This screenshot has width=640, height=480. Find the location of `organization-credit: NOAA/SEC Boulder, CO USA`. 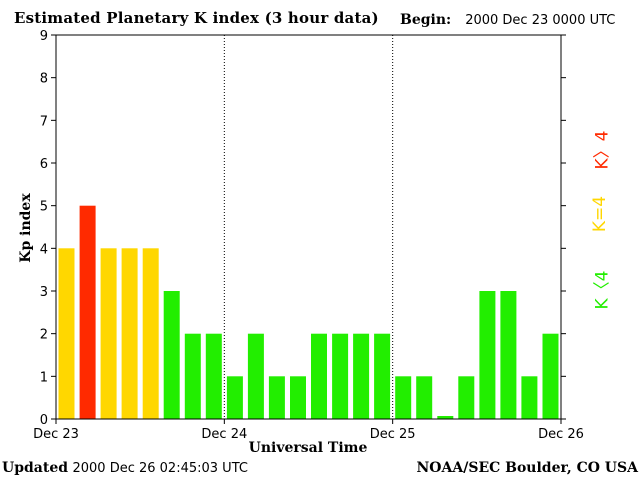

organization-credit: NOAA/SEC Boulder, CO USA is located at coordinates (527, 468).